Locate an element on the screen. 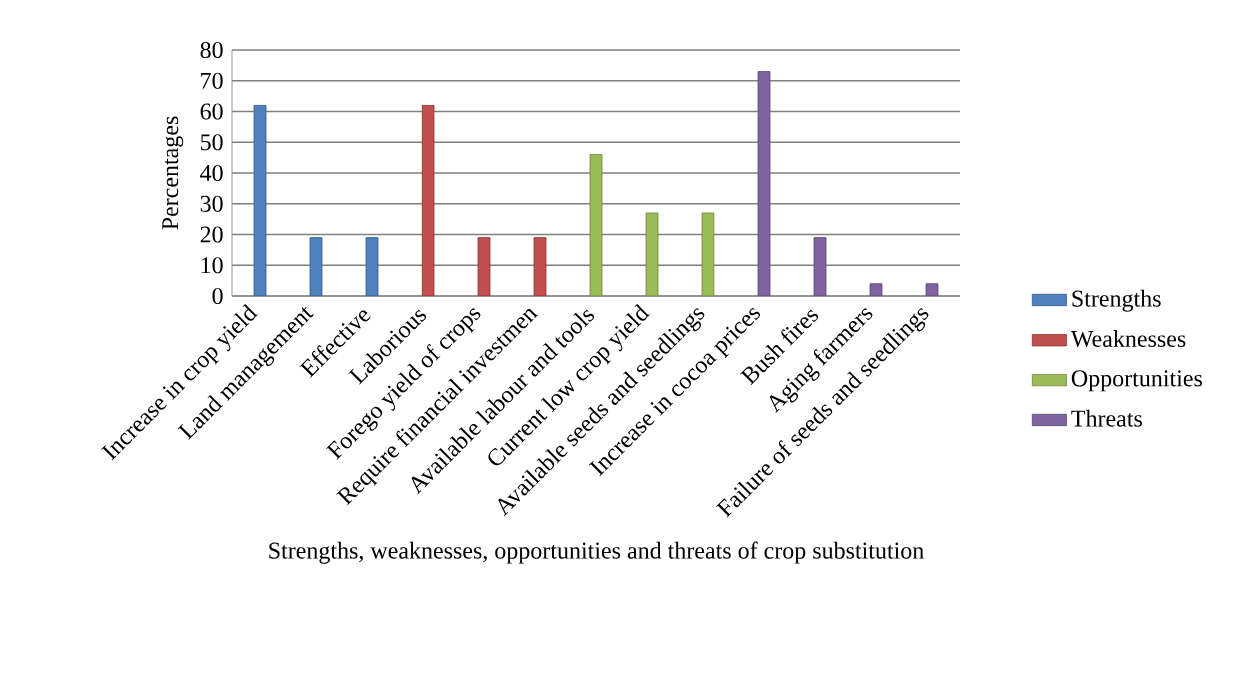 This screenshot has height=698, width=1248. y-tick-label: 30 is located at coordinates (211, 203).